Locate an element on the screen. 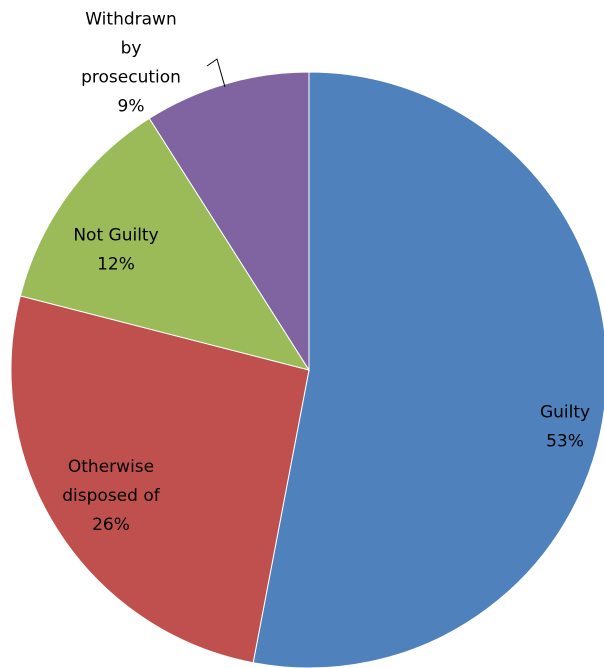 This screenshot has height=668, width=604. slice-label-guilty: Guilty 53% is located at coordinates (565, 427).